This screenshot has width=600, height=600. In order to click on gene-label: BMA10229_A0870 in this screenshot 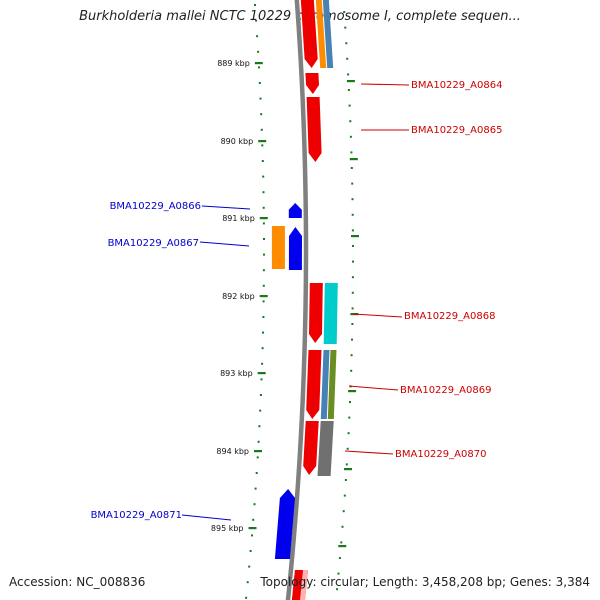, I will do `click(440, 454)`.